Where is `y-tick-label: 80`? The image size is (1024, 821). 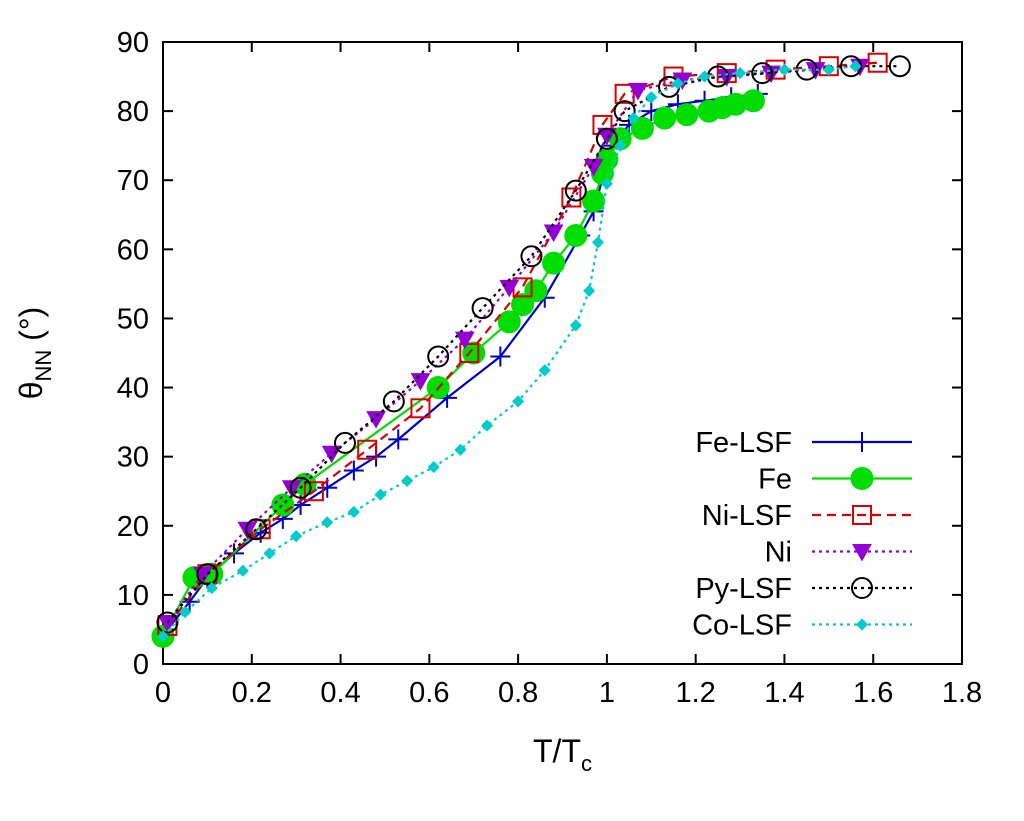
y-tick-label: 80 is located at coordinates (133, 112).